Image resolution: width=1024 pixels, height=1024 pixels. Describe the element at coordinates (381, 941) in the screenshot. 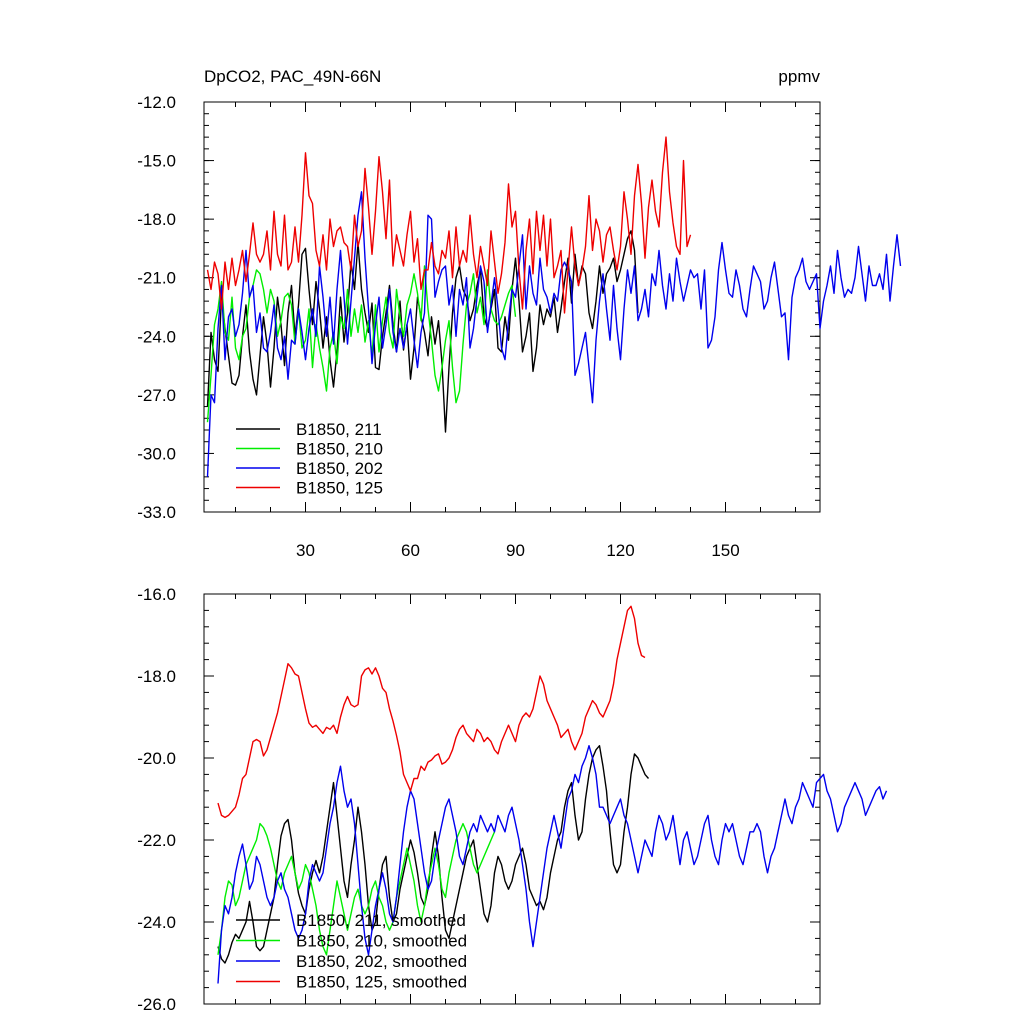

I see `legend-label-2: B1850, 210, smoothed` at that location.